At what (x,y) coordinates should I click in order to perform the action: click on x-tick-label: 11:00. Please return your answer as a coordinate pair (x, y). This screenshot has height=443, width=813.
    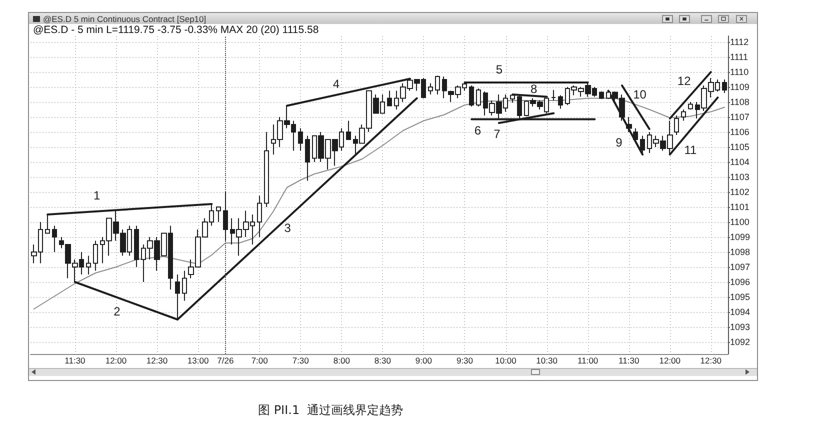
    Looking at the image, I should click on (587, 361).